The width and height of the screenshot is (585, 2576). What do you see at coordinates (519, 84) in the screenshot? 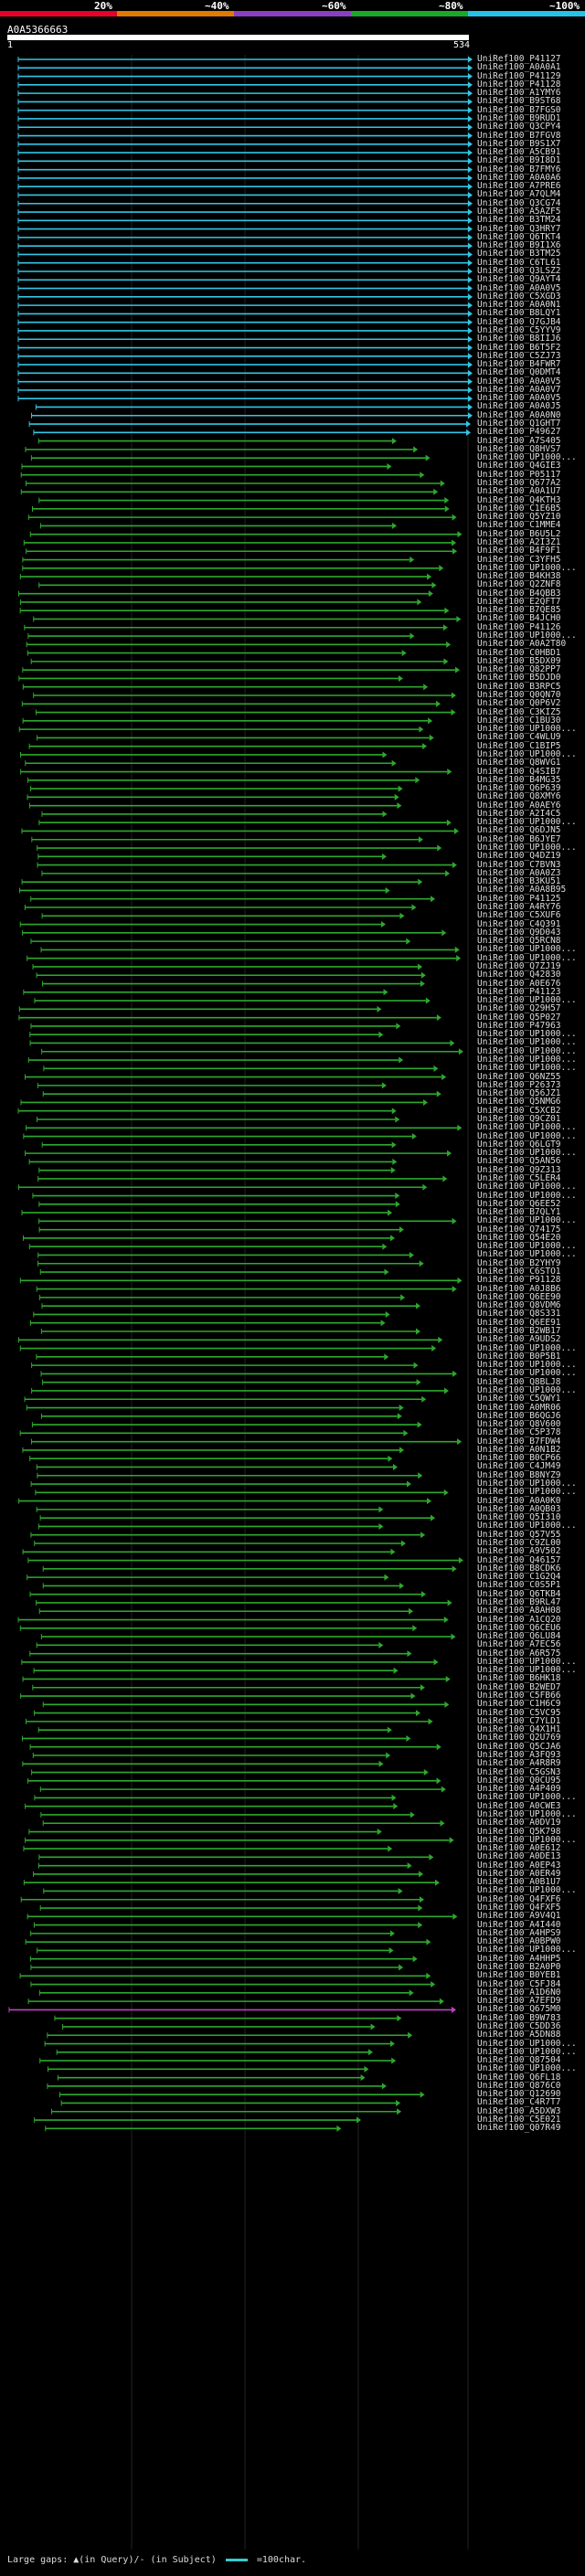
I see `hit-label: UniRef100_P41128` at bounding box center [519, 84].